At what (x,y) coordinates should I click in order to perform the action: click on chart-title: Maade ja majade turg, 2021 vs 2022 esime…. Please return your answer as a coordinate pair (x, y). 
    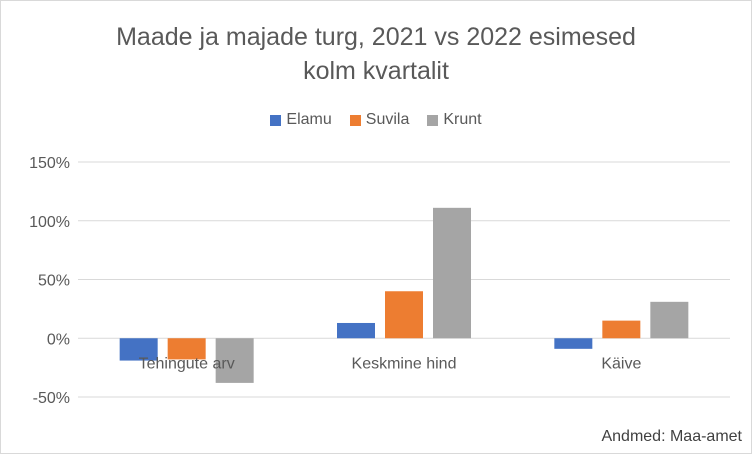
    Looking at the image, I should click on (376, 54).